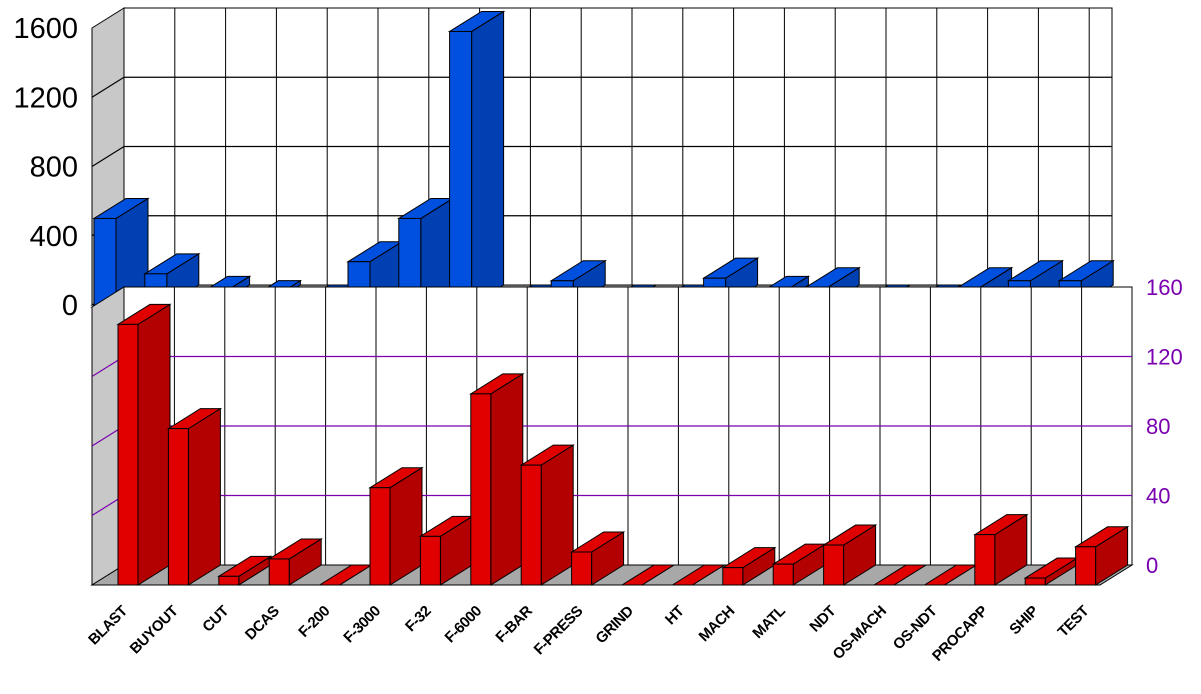  I want to click on category-label: PROCAPP, so click(960, 633).